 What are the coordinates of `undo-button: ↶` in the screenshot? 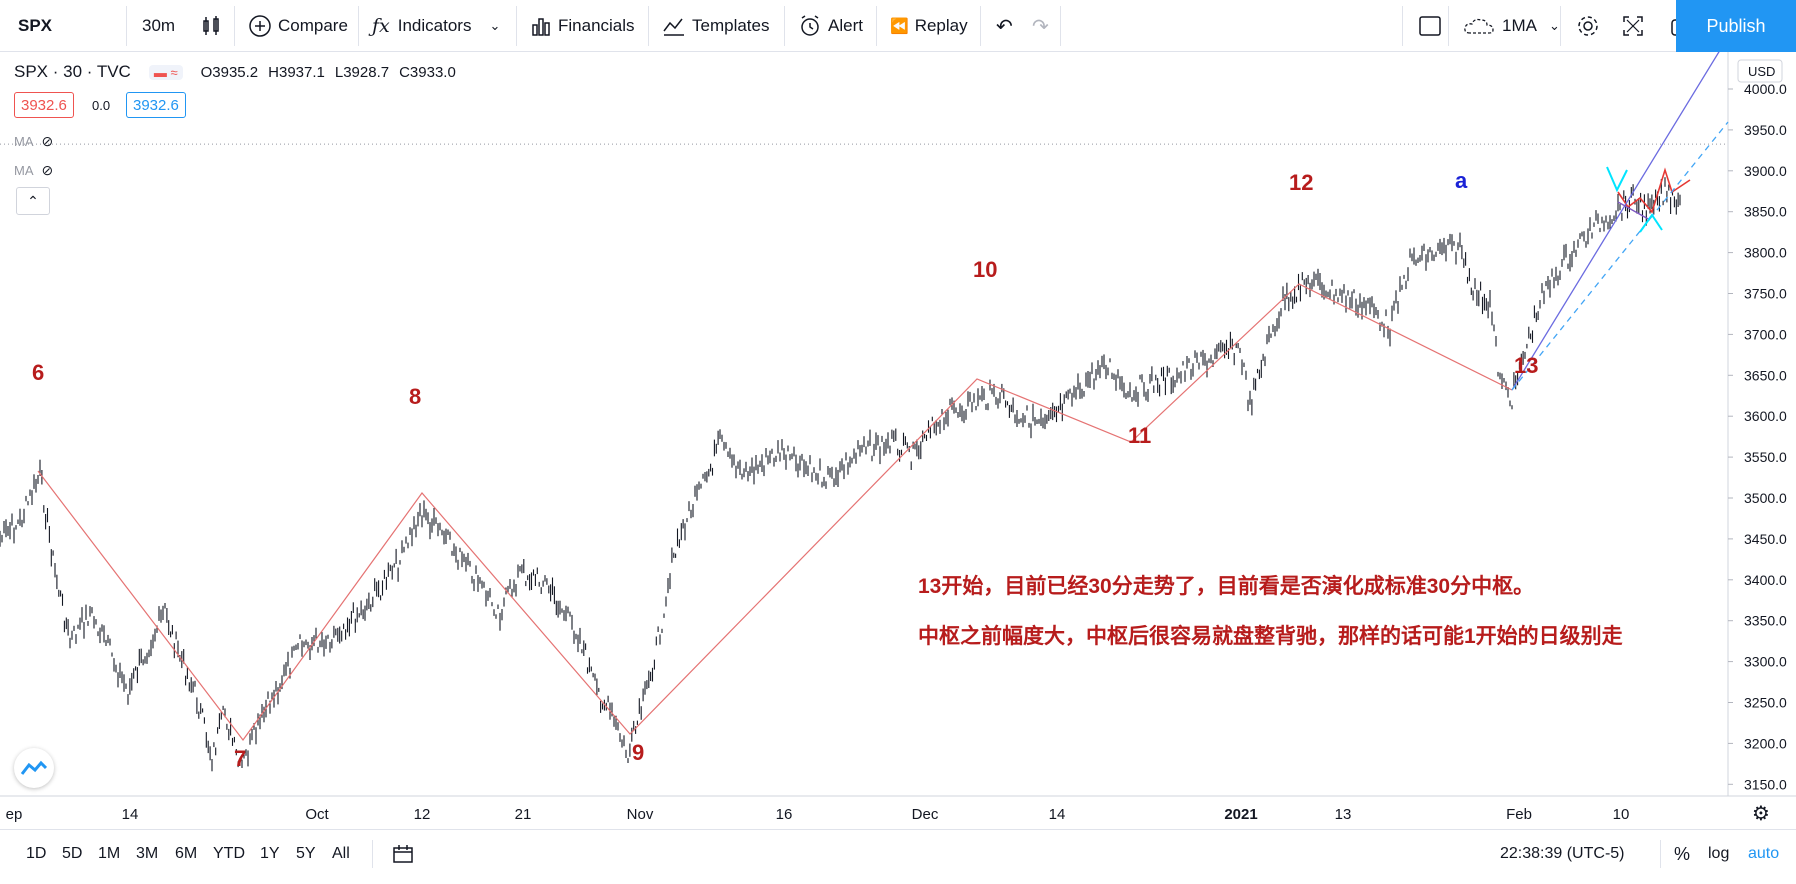 It's located at (1004, 26).